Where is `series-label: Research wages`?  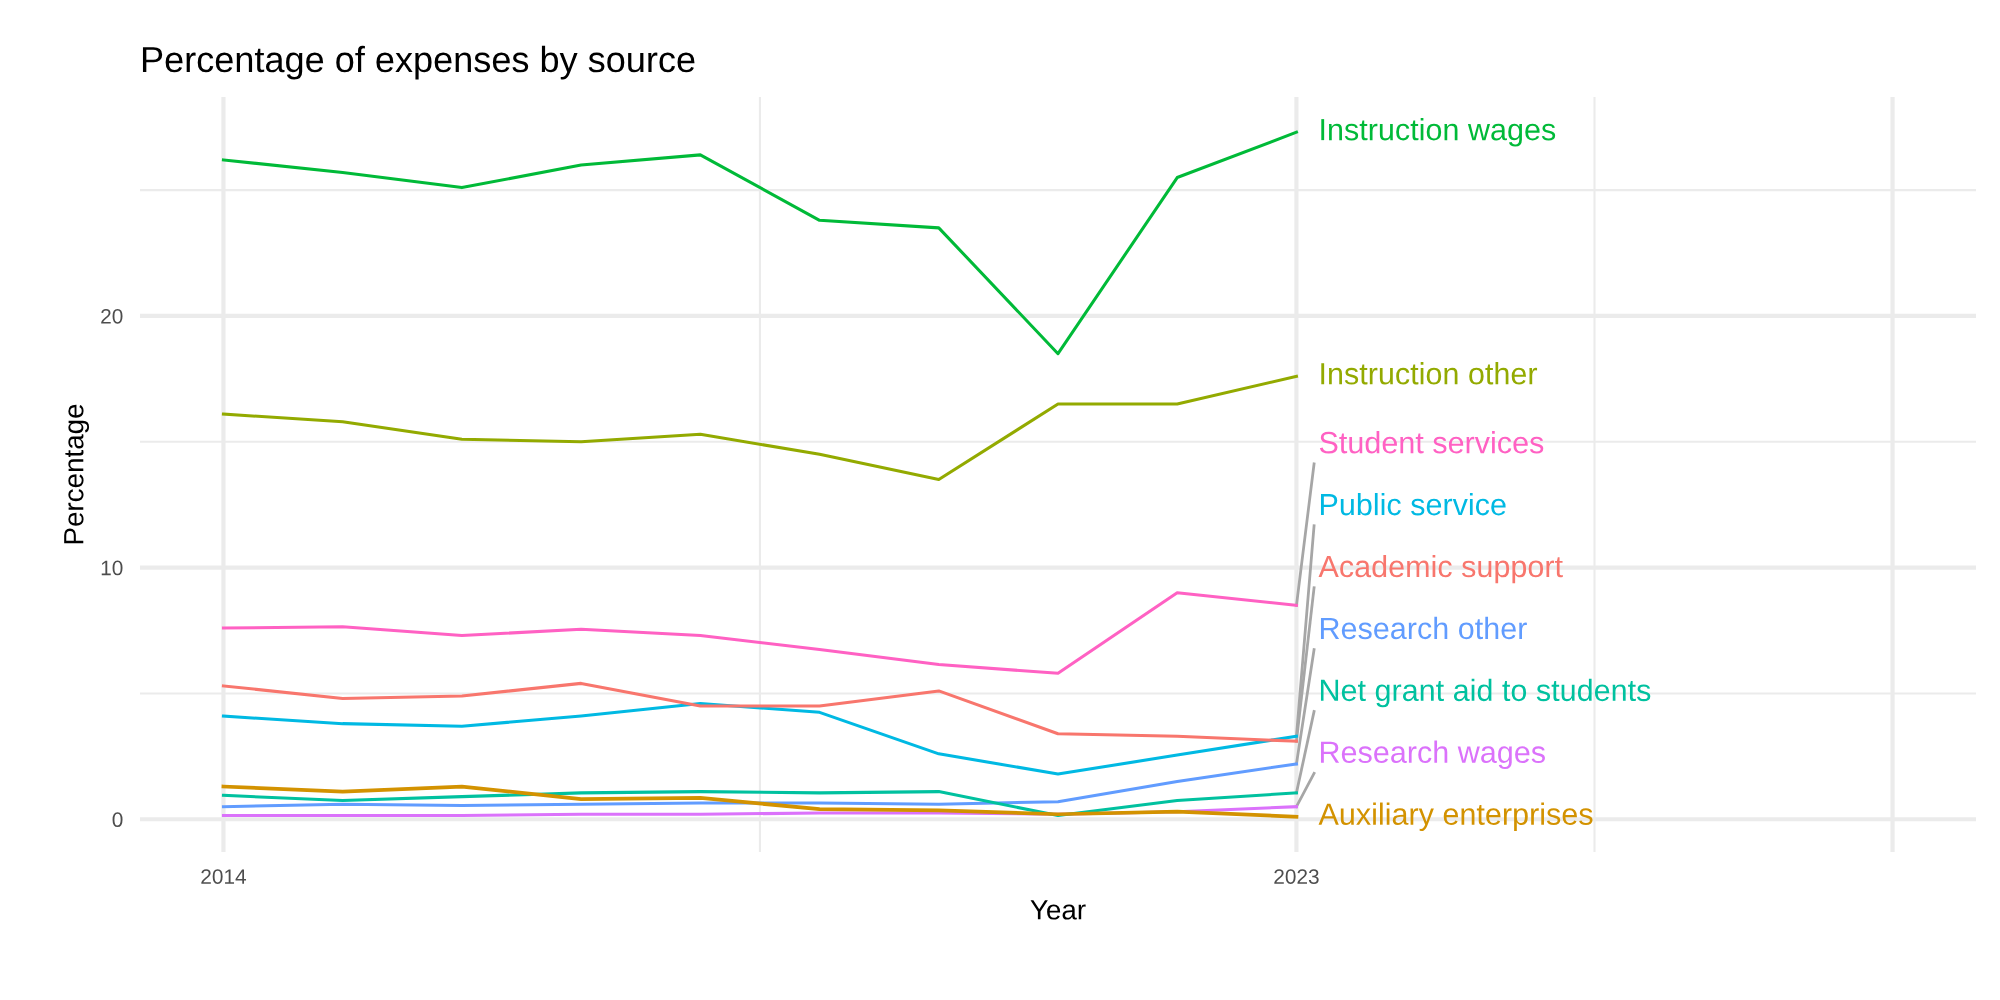
series-label: Research wages is located at coordinates (1432, 755).